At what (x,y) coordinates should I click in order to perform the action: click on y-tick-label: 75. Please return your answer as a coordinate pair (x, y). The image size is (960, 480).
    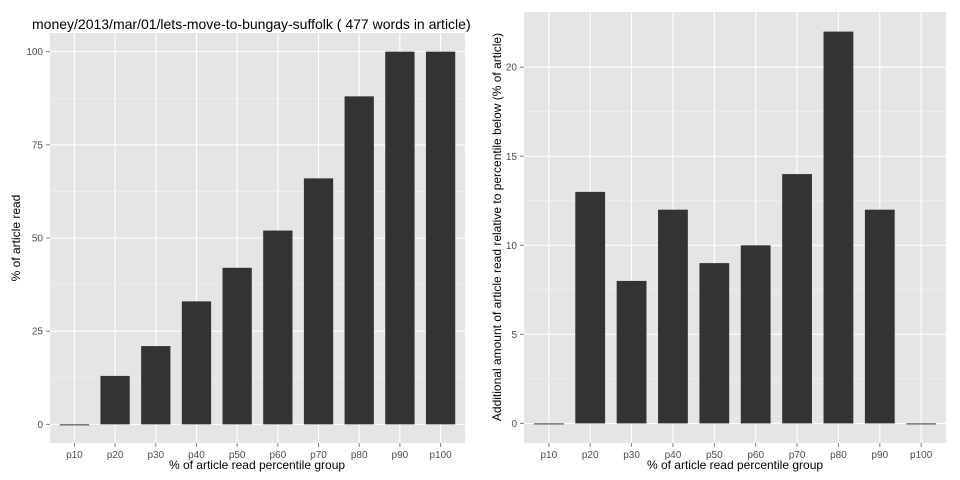
    Looking at the image, I should click on (38, 145).